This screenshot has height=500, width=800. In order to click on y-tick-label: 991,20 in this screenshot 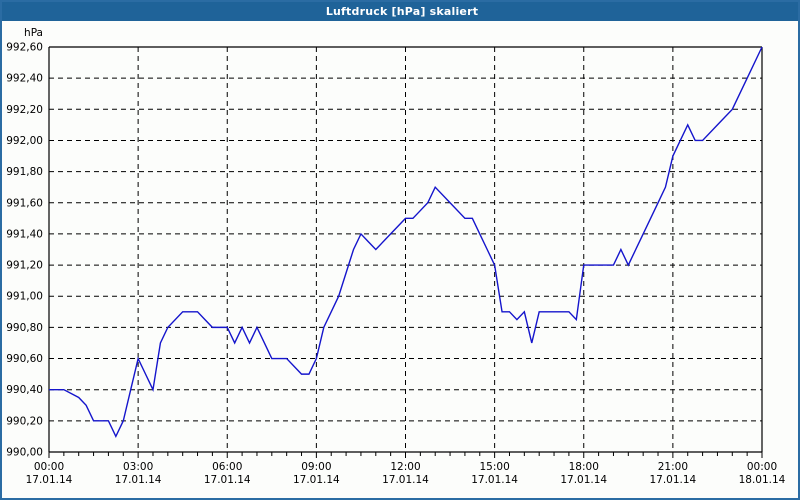, I will do `click(24, 266)`.